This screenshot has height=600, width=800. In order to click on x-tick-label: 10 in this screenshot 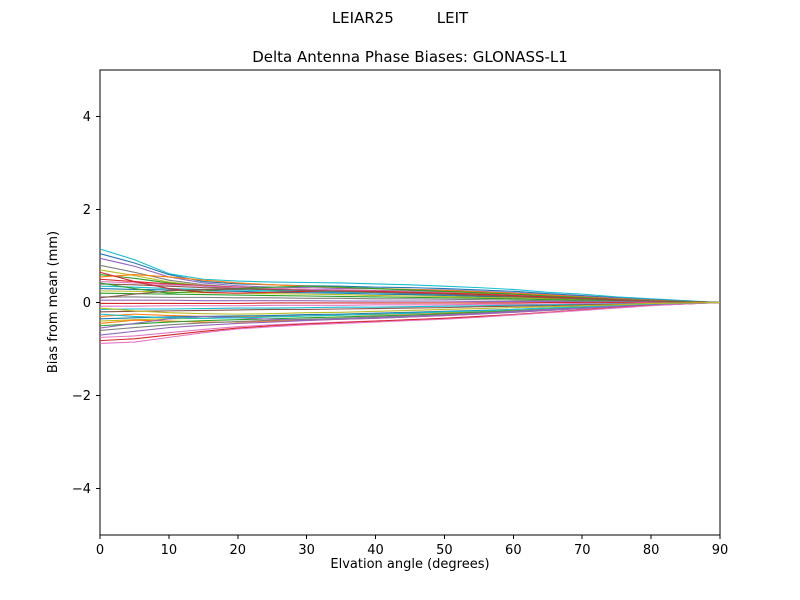, I will do `click(169, 550)`.